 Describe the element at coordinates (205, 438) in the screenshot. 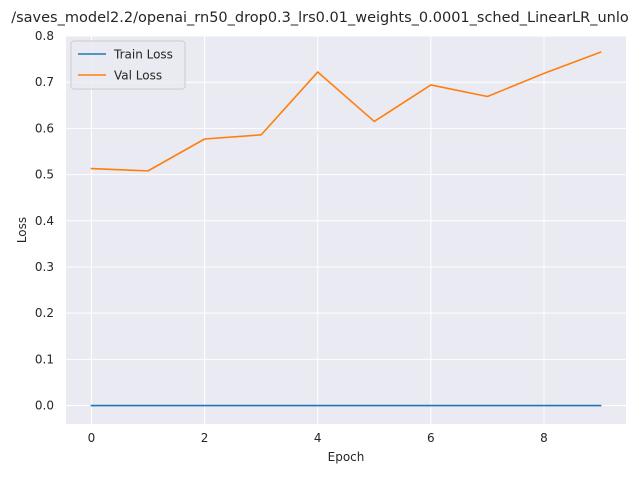

I see `x-tick-label: 2` at that location.